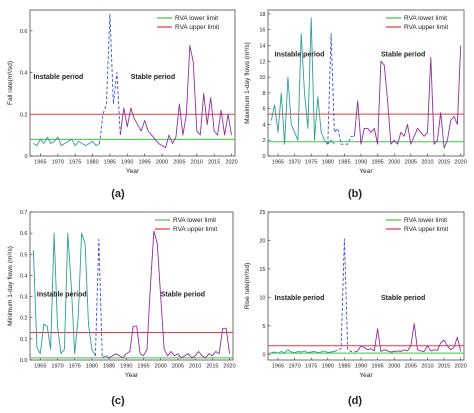 This screenshot has width=474, height=413. Describe the element at coordinates (10, 83) in the screenshot. I see `y-axis-label: Fall rate(m³/sd)` at that location.